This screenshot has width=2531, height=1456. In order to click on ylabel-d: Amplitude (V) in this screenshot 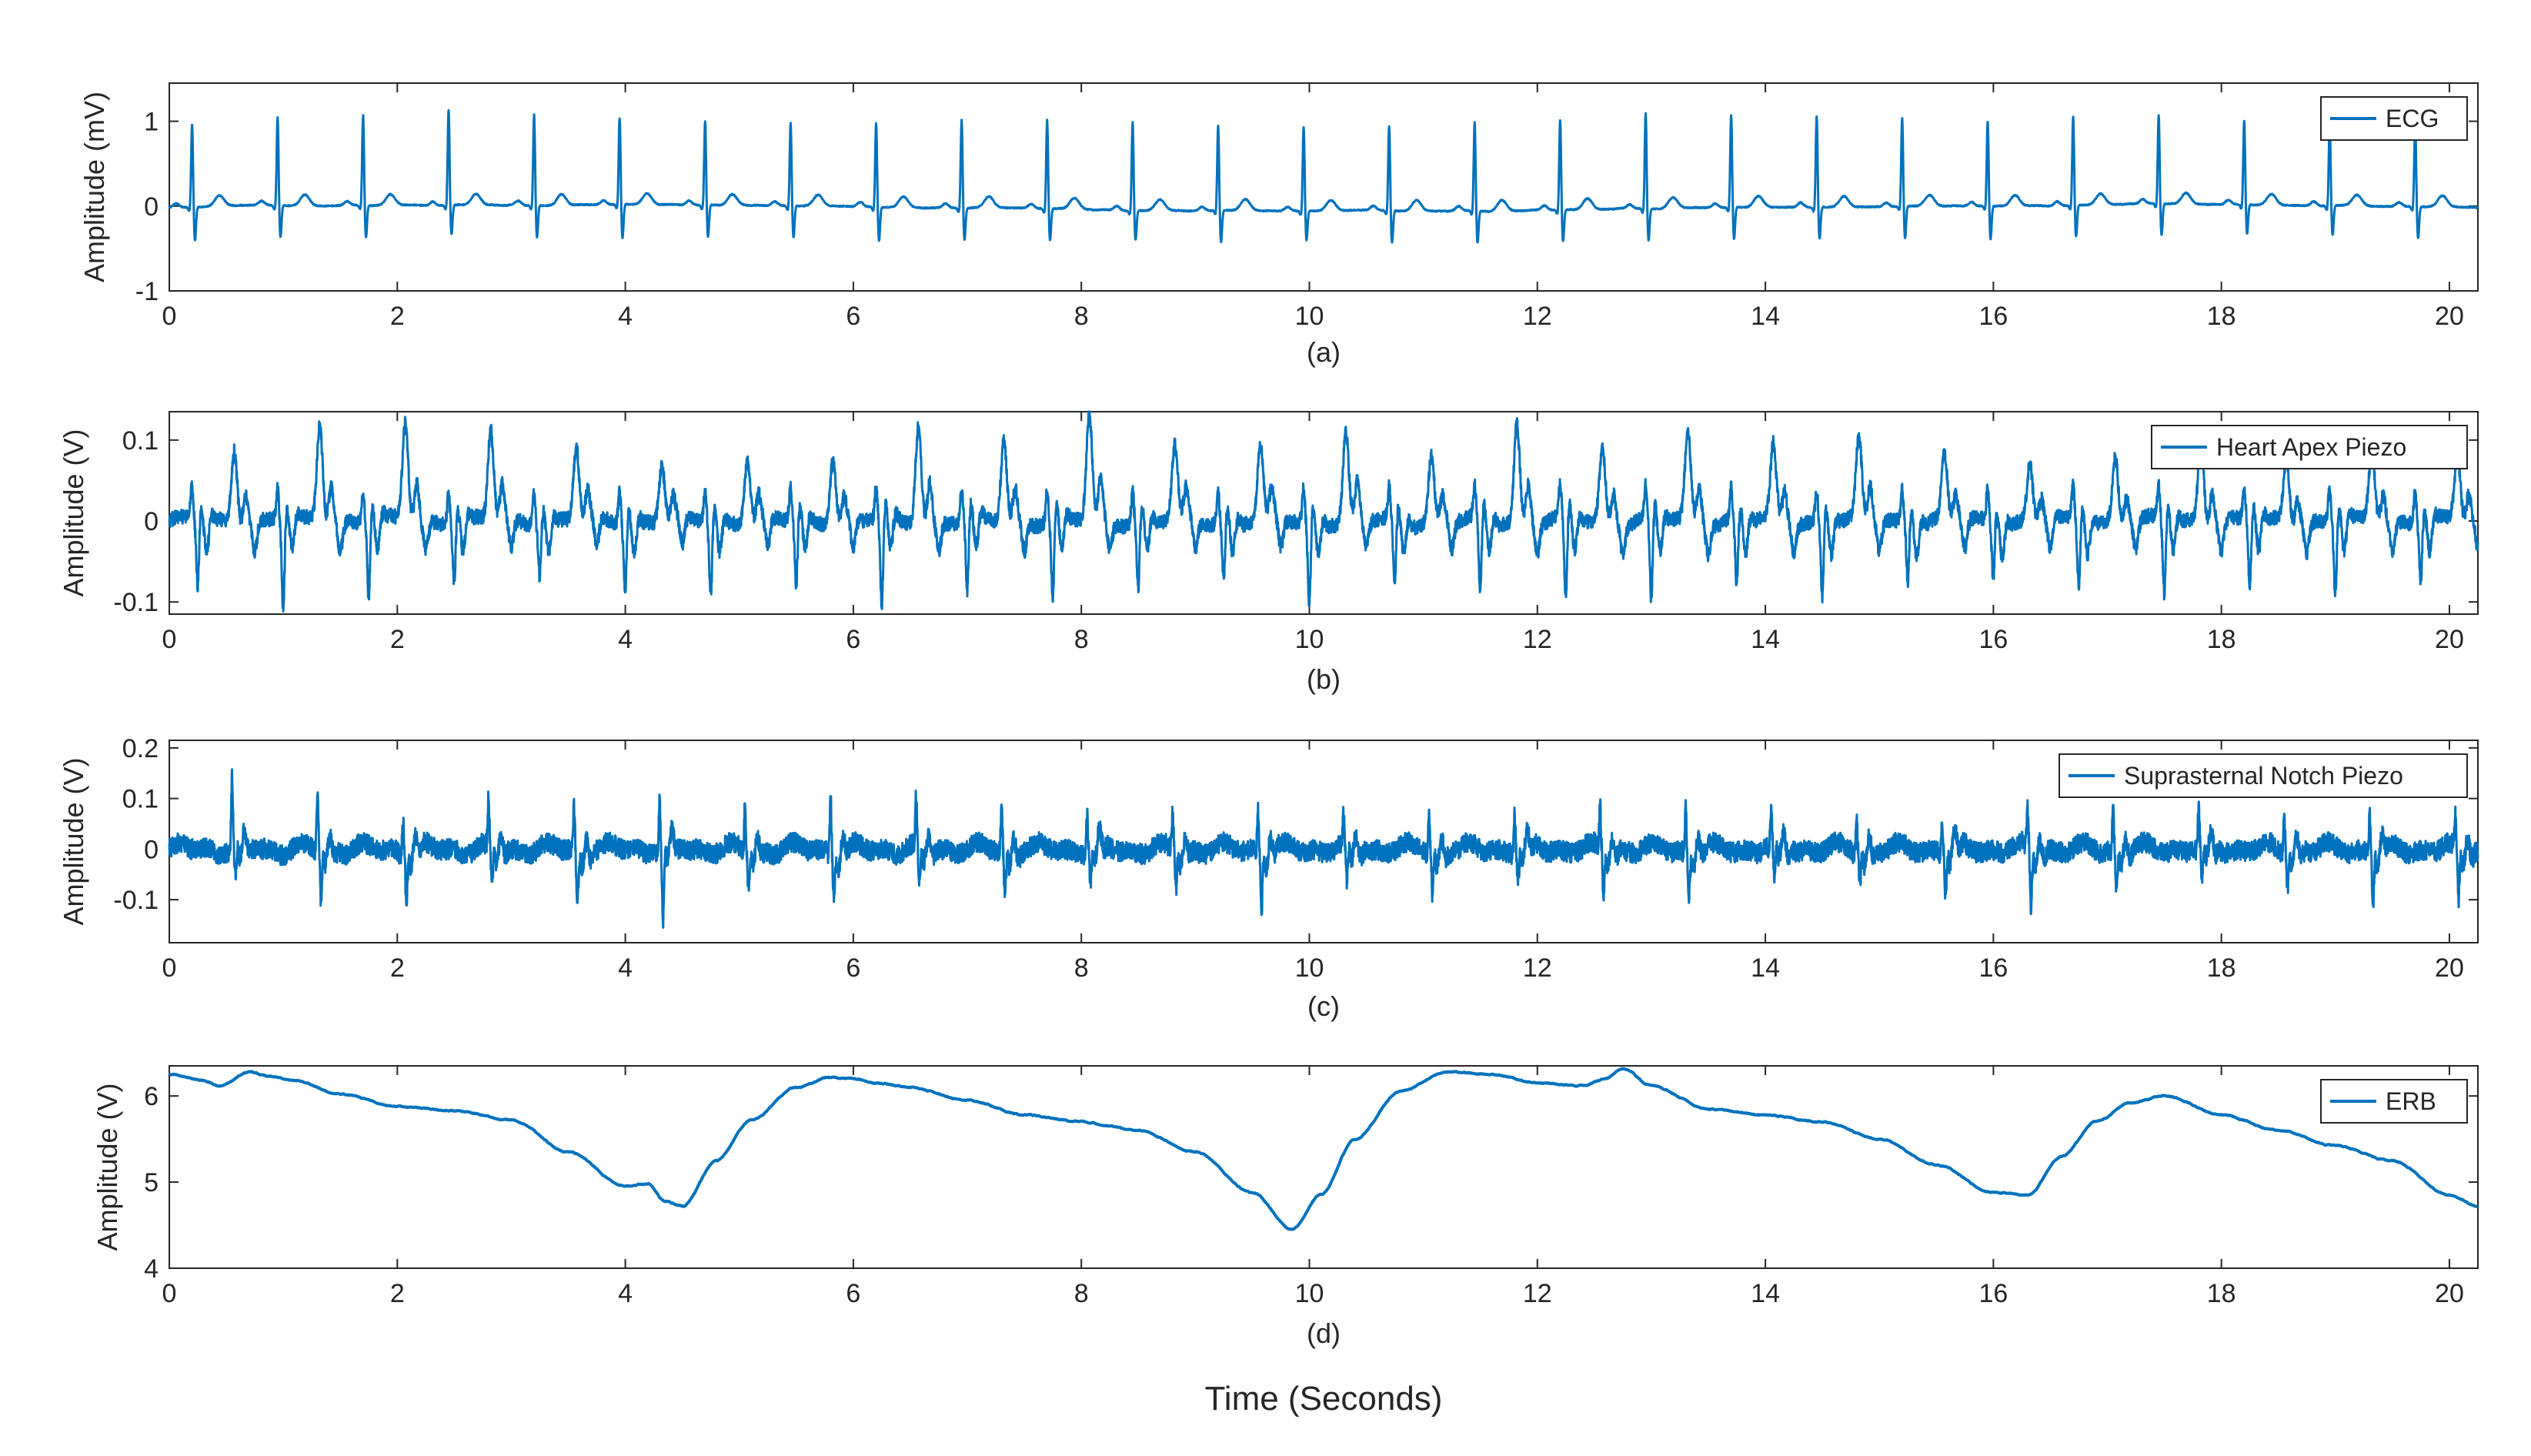, I will do `click(108, 1167)`.